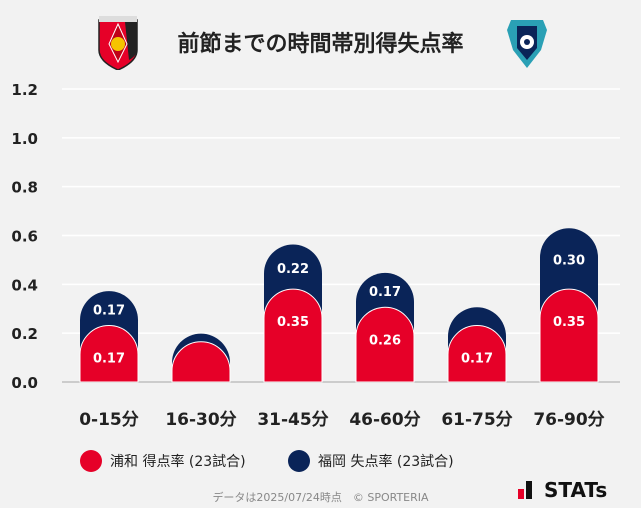 Image resolution: width=641 pixels, height=508 pixels. I want to click on stats-brand-text: STATs, so click(576, 490).